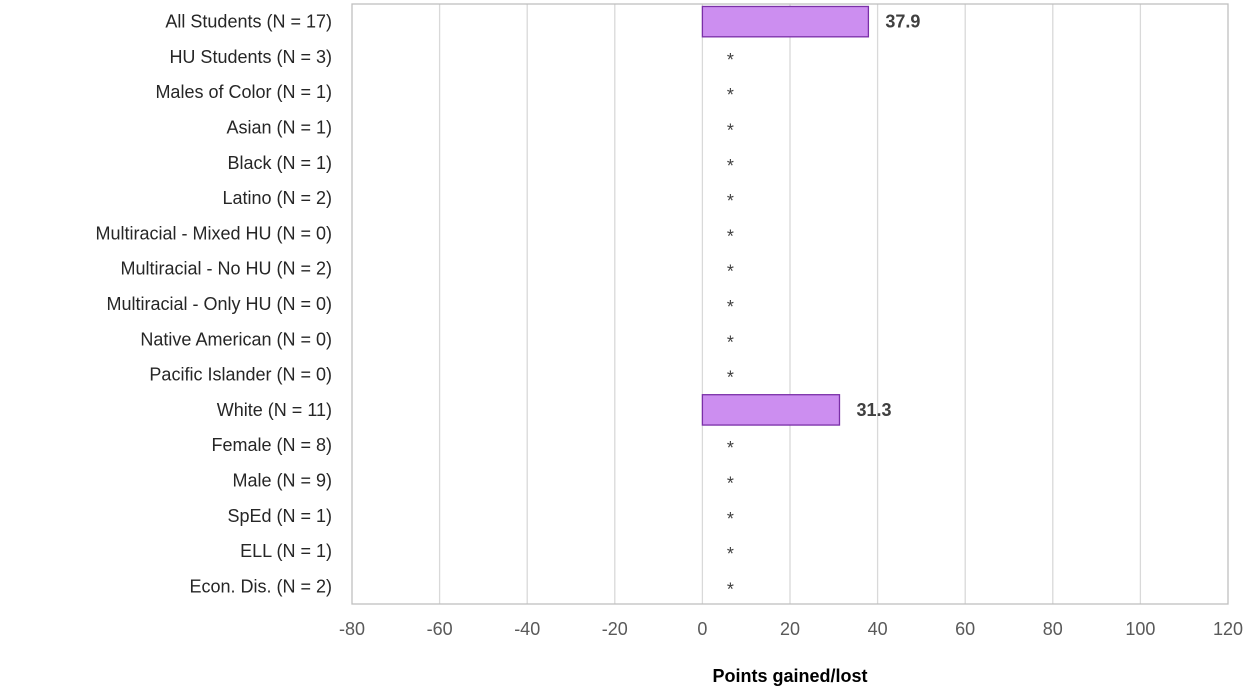  I want to click on category-label: Male (N = 9), so click(282, 480).